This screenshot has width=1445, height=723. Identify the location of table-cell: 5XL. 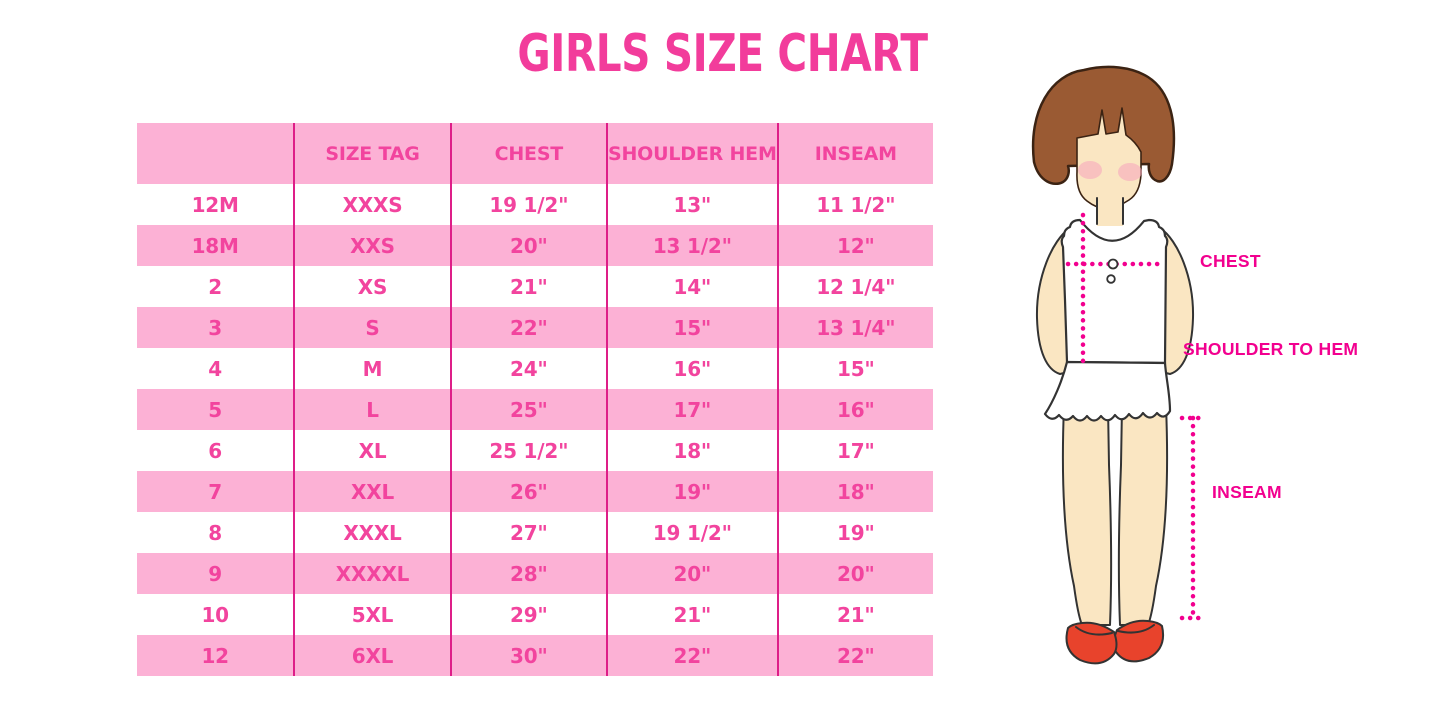
(371, 614).